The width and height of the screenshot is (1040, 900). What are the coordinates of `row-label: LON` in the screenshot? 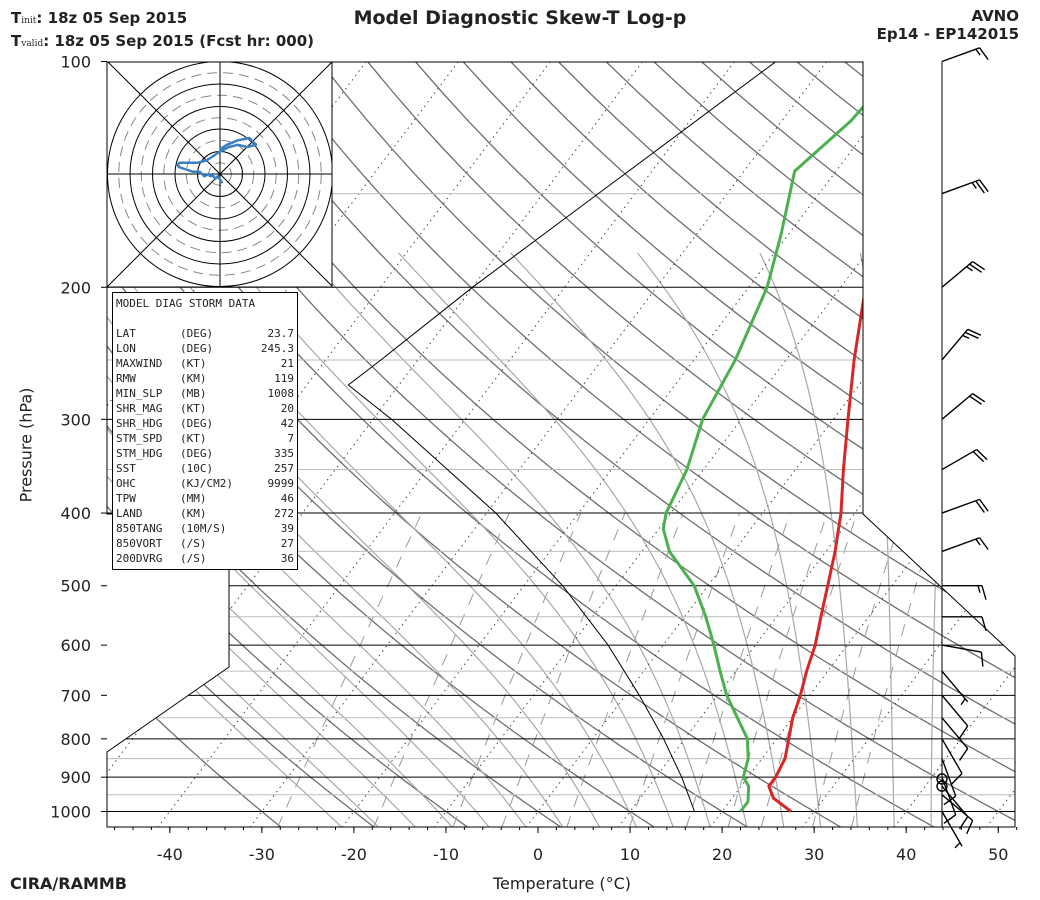 It's located at (126, 348).